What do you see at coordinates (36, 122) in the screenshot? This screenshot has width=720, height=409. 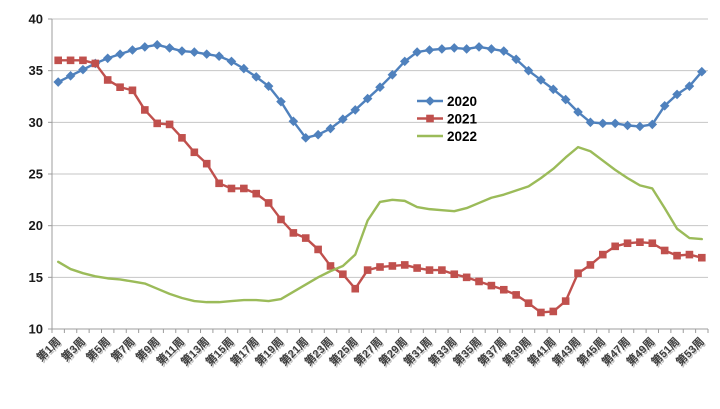 I see `y-tick-label: 30` at bounding box center [36, 122].